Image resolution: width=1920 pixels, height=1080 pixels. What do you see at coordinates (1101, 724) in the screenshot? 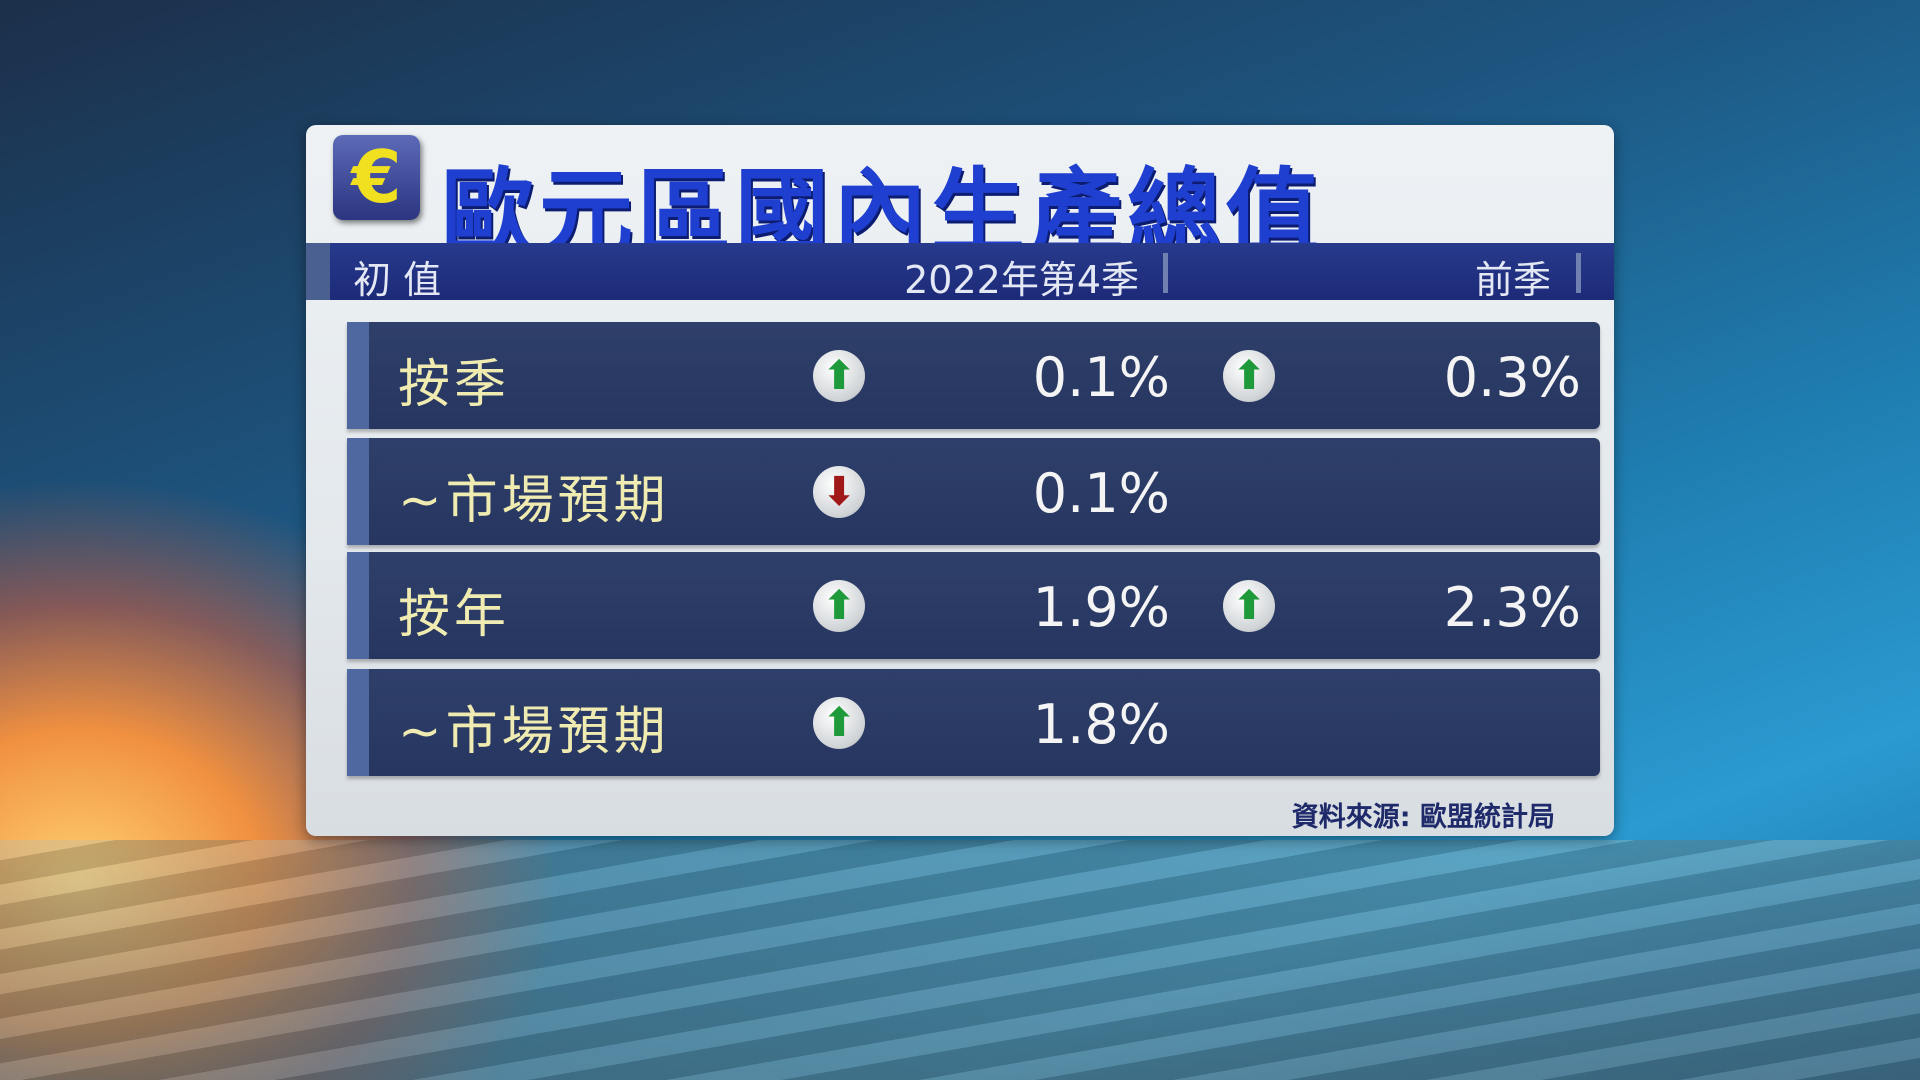
I see `current-value: 1.8%` at bounding box center [1101, 724].